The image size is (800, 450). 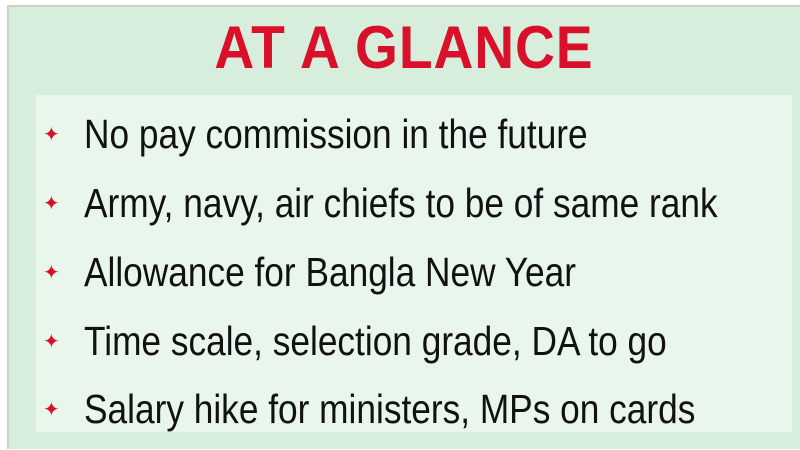 I want to click on item-text: Time scale, selection grade, DA to go, so click(x=375, y=341).